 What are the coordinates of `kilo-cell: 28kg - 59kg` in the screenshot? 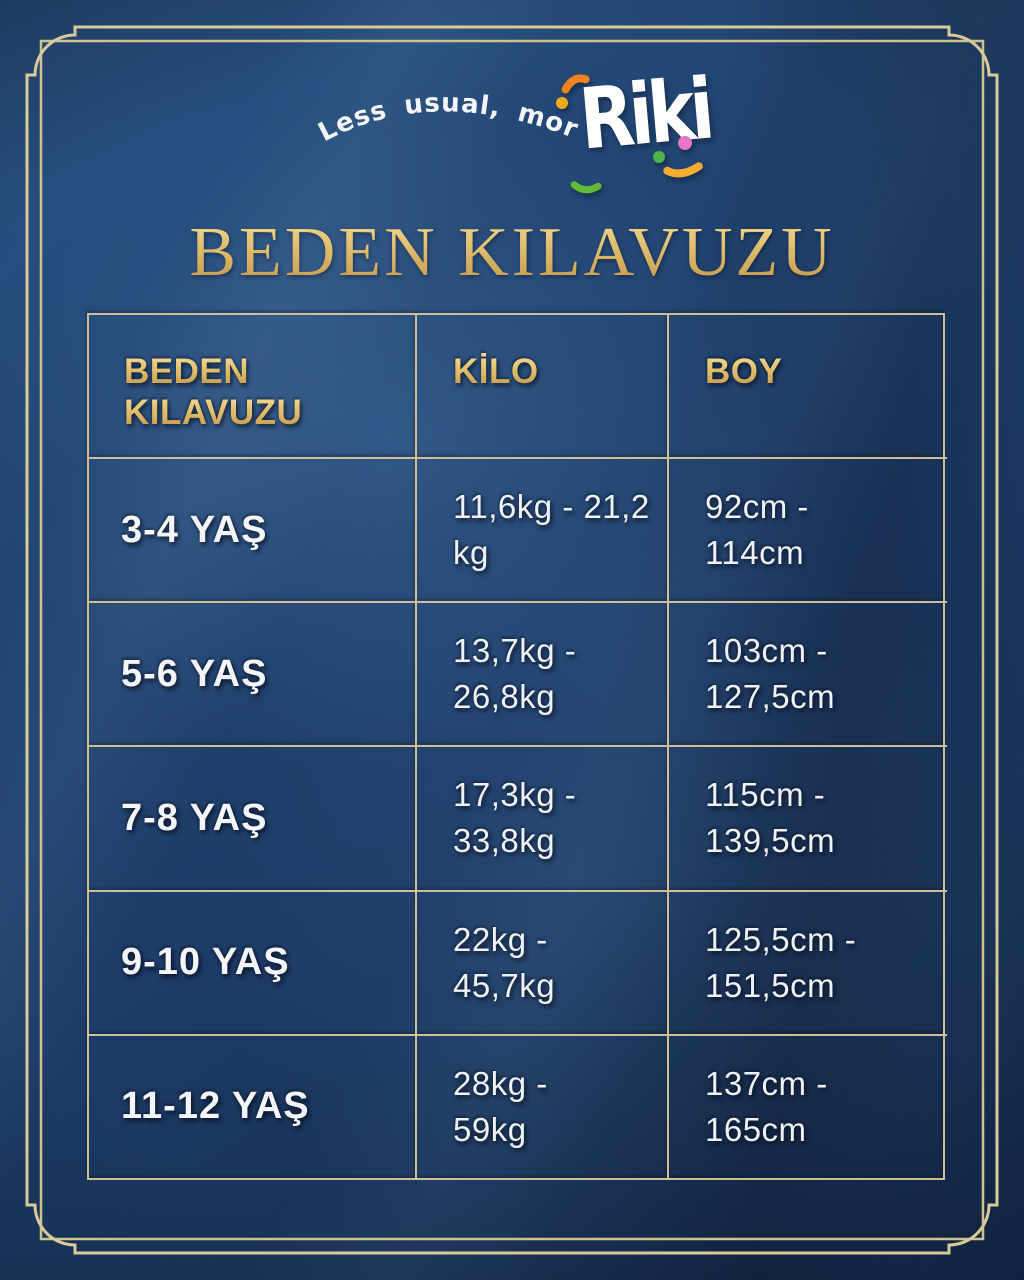 It's located at (541, 1105).